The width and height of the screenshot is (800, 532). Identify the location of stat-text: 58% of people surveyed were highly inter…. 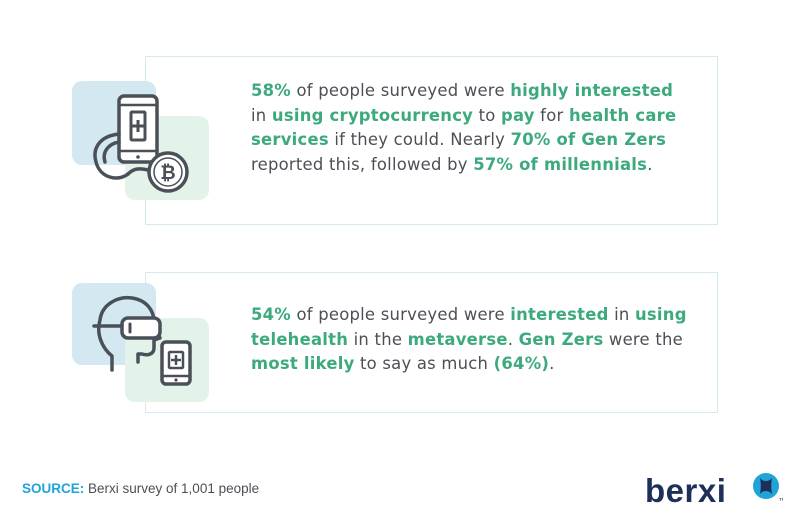
(471, 128).